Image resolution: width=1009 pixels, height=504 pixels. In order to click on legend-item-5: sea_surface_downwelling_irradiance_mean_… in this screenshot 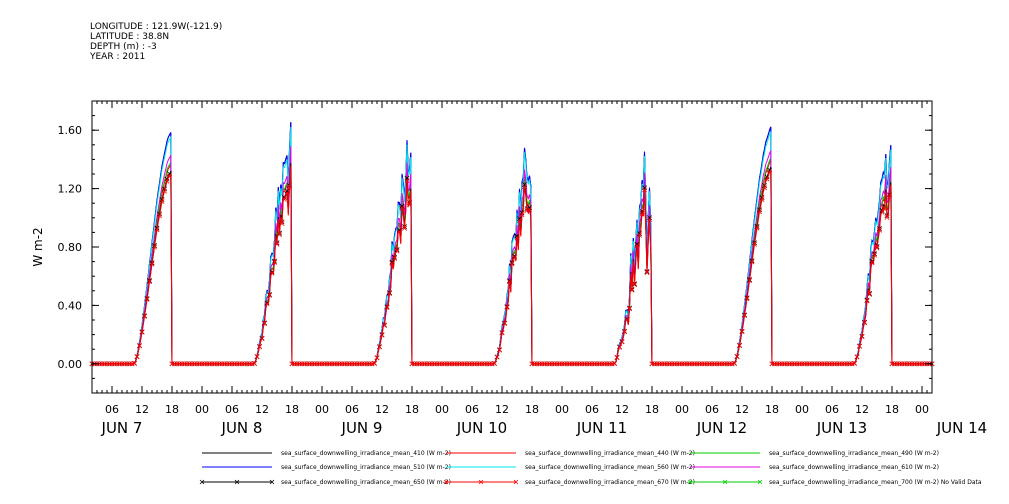, I will do `click(570, 467)`.